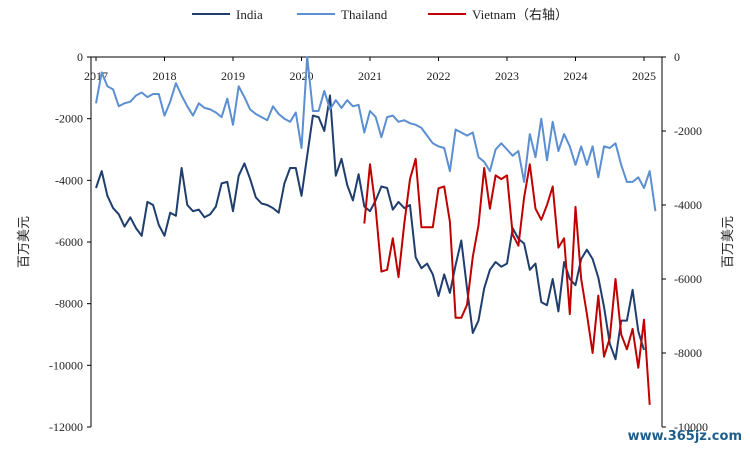 This screenshot has width=750, height=450. Describe the element at coordinates (691, 427) in the screenshot. I see `y-right-tick-label: -10000` at that location.